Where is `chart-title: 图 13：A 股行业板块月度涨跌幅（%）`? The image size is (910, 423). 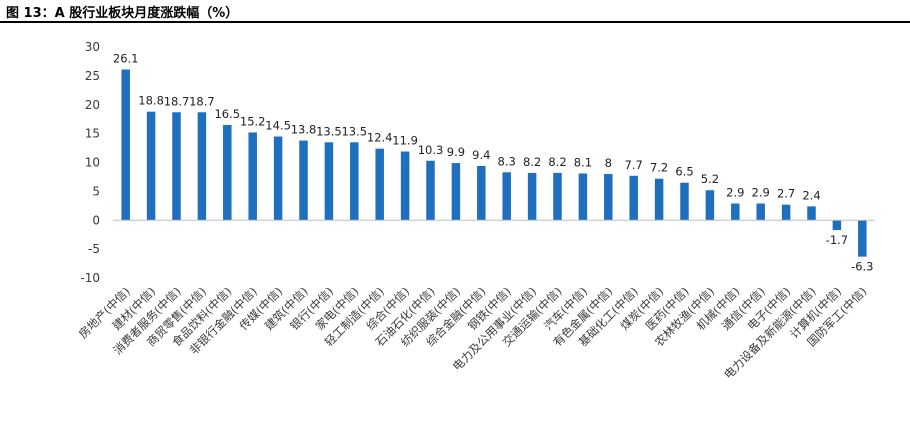
chart-title: 图 13：A 股行业板块月度涨跌幅（%） is located at coordinates (122, 13).